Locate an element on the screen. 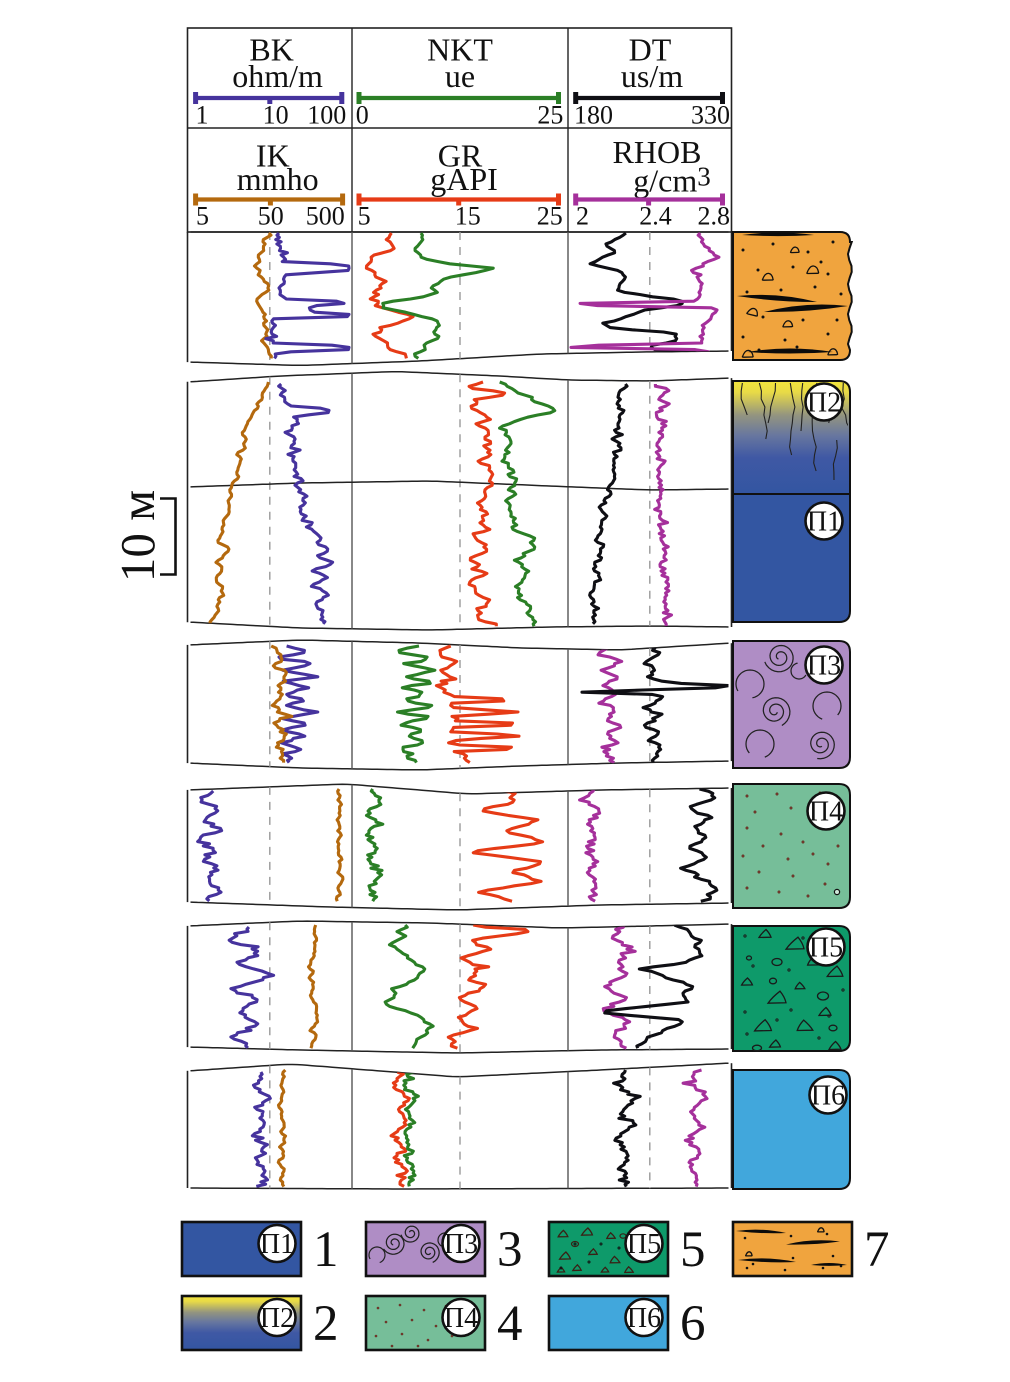  svg-text: 7 is located at coordinates (877, 1250).